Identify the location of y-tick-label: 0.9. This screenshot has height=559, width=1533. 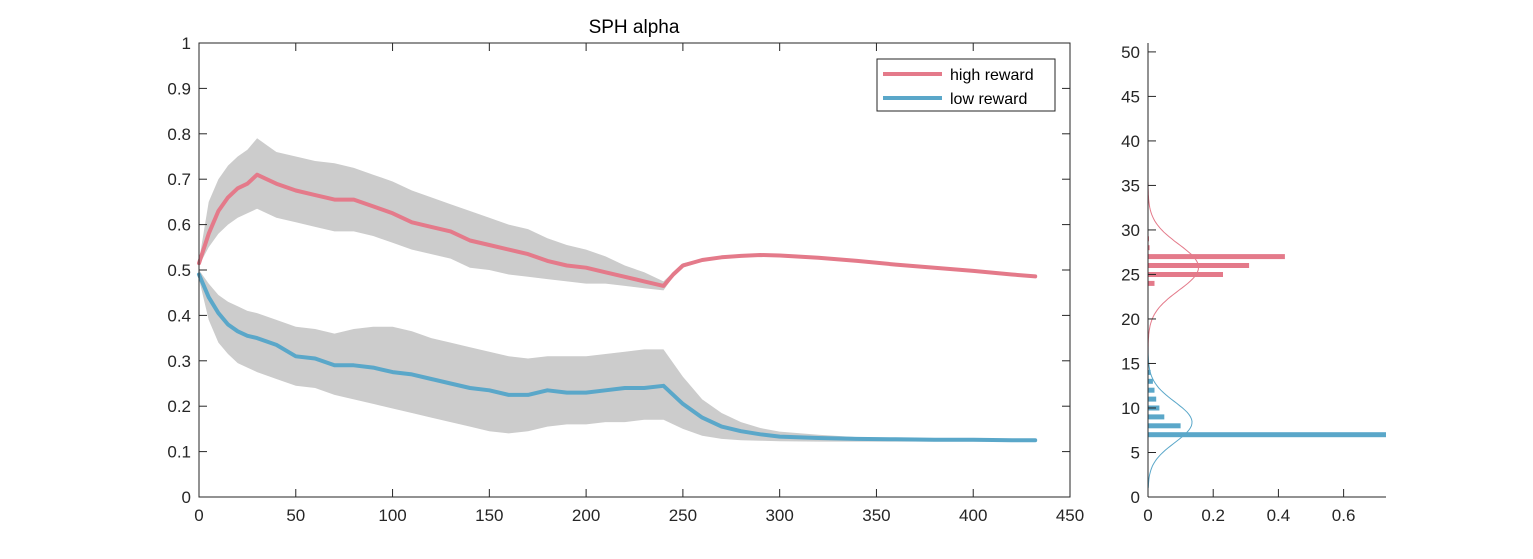
(179, 88).